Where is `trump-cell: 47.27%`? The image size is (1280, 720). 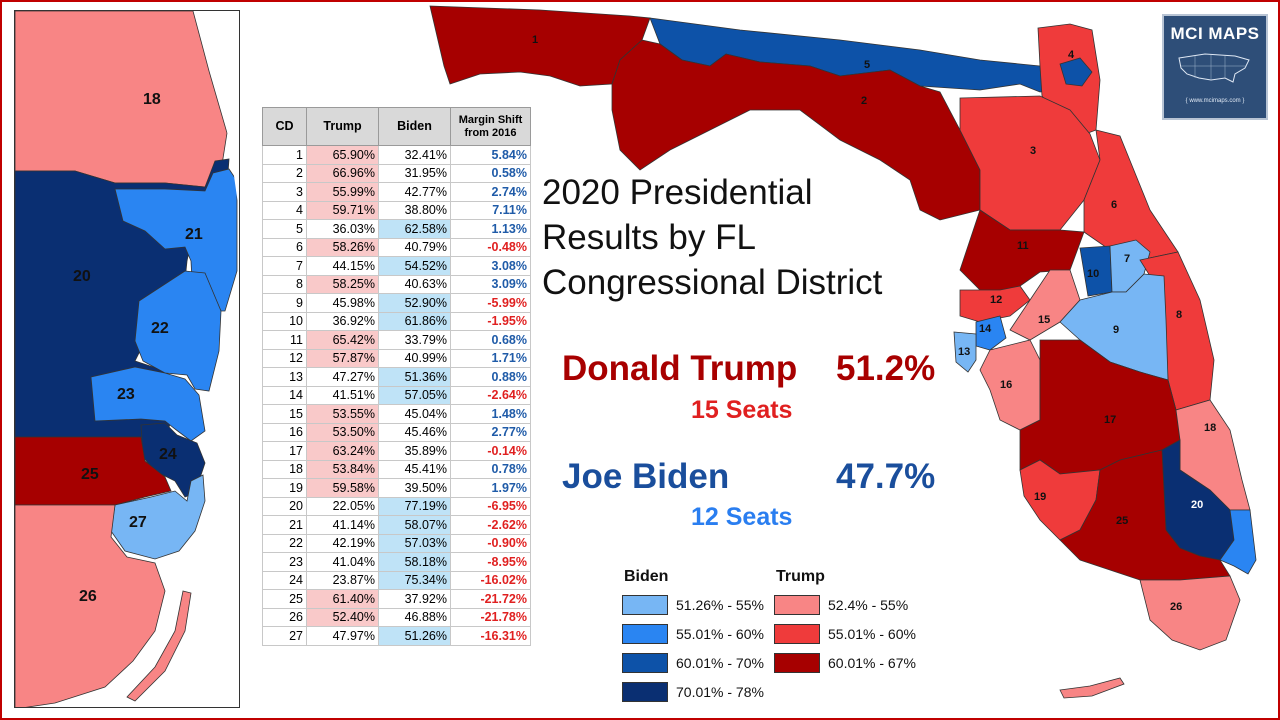 trump-cell: 47.27% is located at coordinates (342, 377).